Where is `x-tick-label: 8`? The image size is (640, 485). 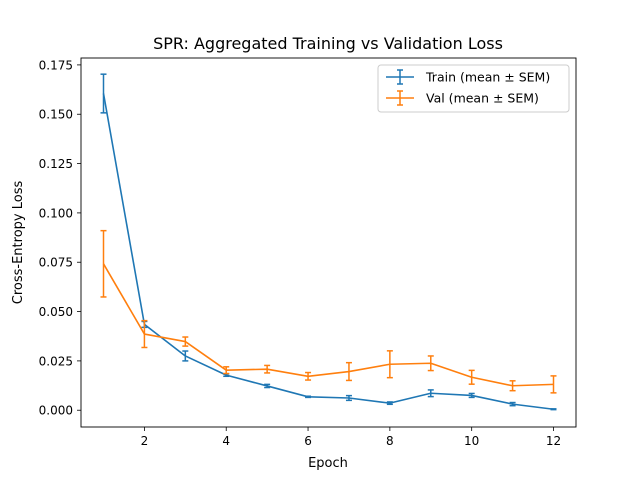
x-tick-label: 8 is located at coordinates (390, 441).